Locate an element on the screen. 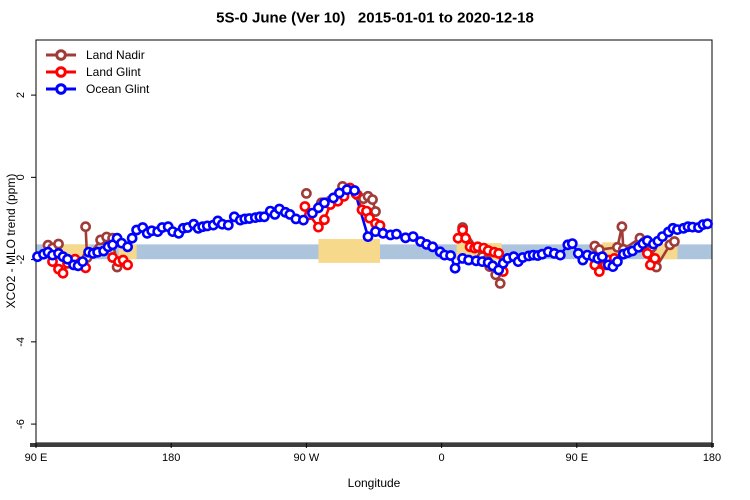 The width and height of the screenshot is (750, 500). legend-item-land-nadir: Land Nadir is located at coordinates (96, 54).